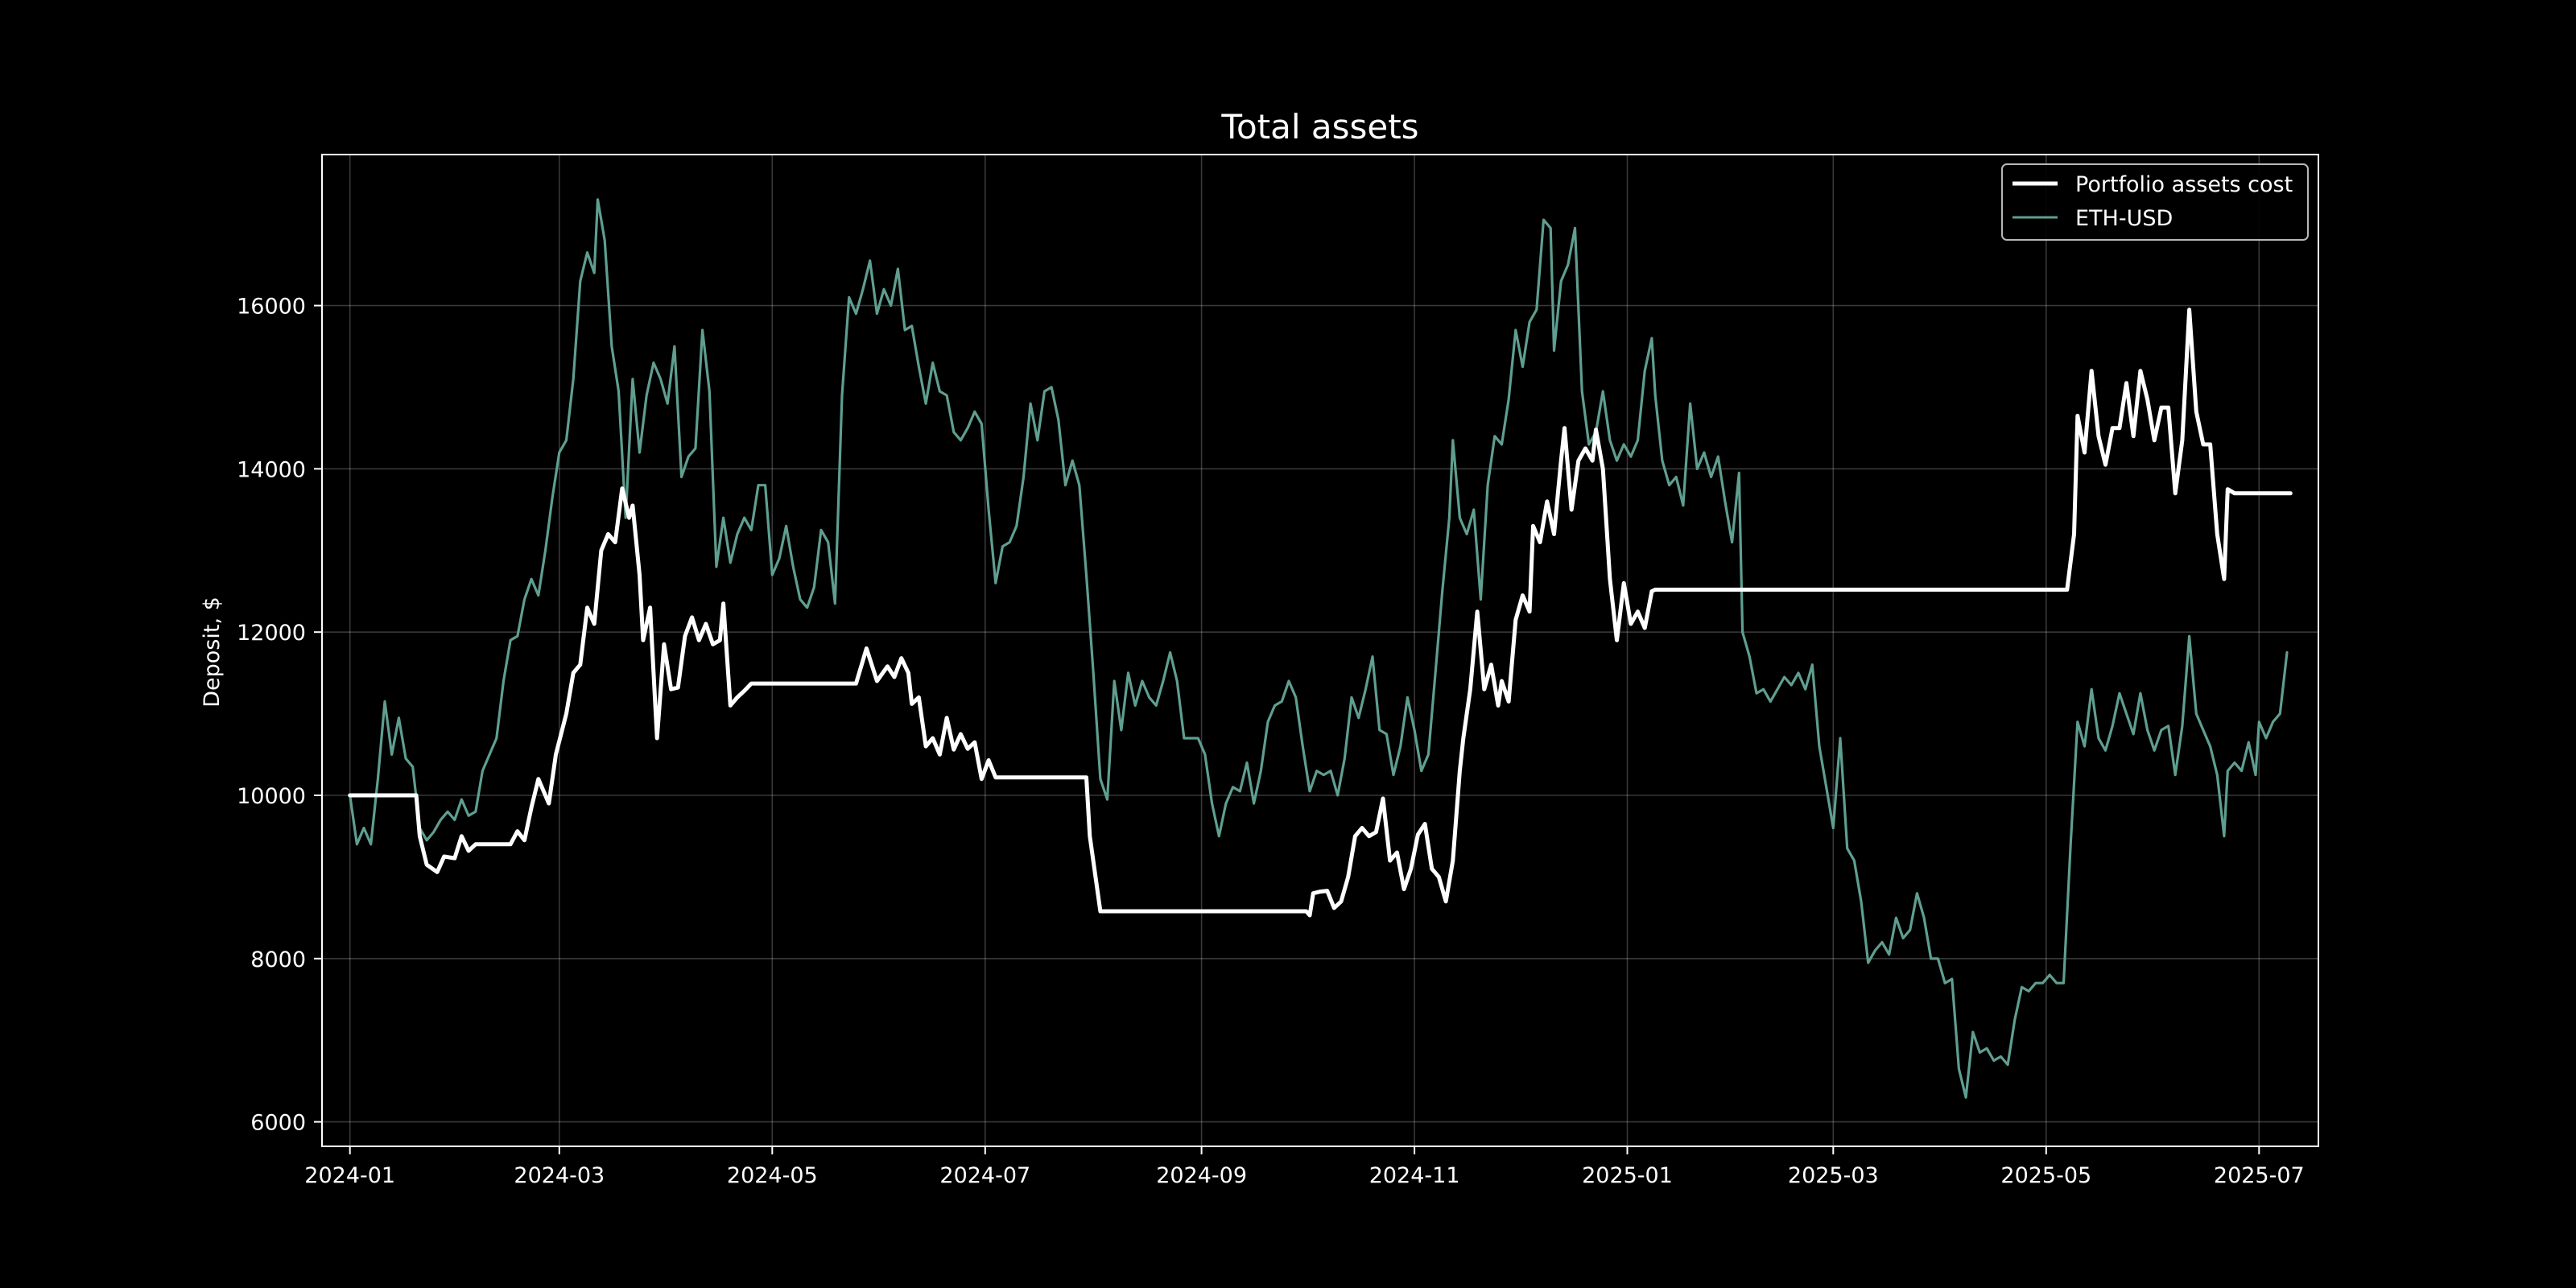  Describe the element at coordinates (2259, 1175) in the screenshot. I see `x-tick-label: 2025-07` at that location.